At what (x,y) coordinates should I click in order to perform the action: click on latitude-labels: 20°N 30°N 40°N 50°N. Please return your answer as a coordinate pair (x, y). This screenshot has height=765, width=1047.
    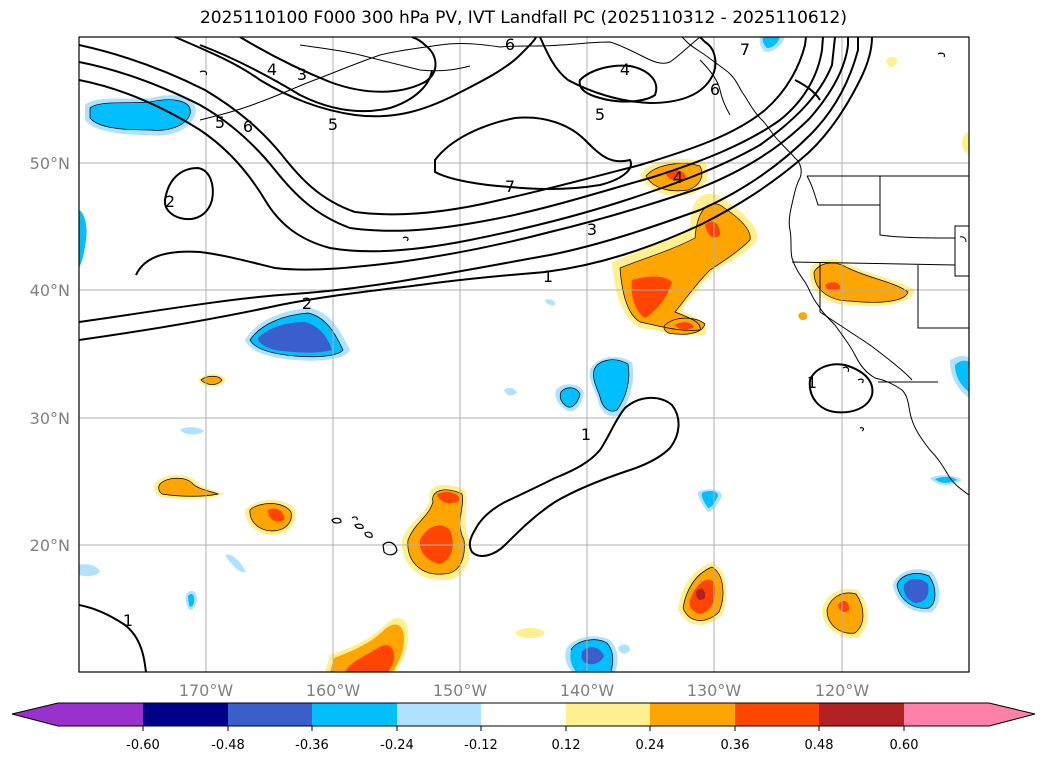
    Looking at the image, I should click on (50, 354).